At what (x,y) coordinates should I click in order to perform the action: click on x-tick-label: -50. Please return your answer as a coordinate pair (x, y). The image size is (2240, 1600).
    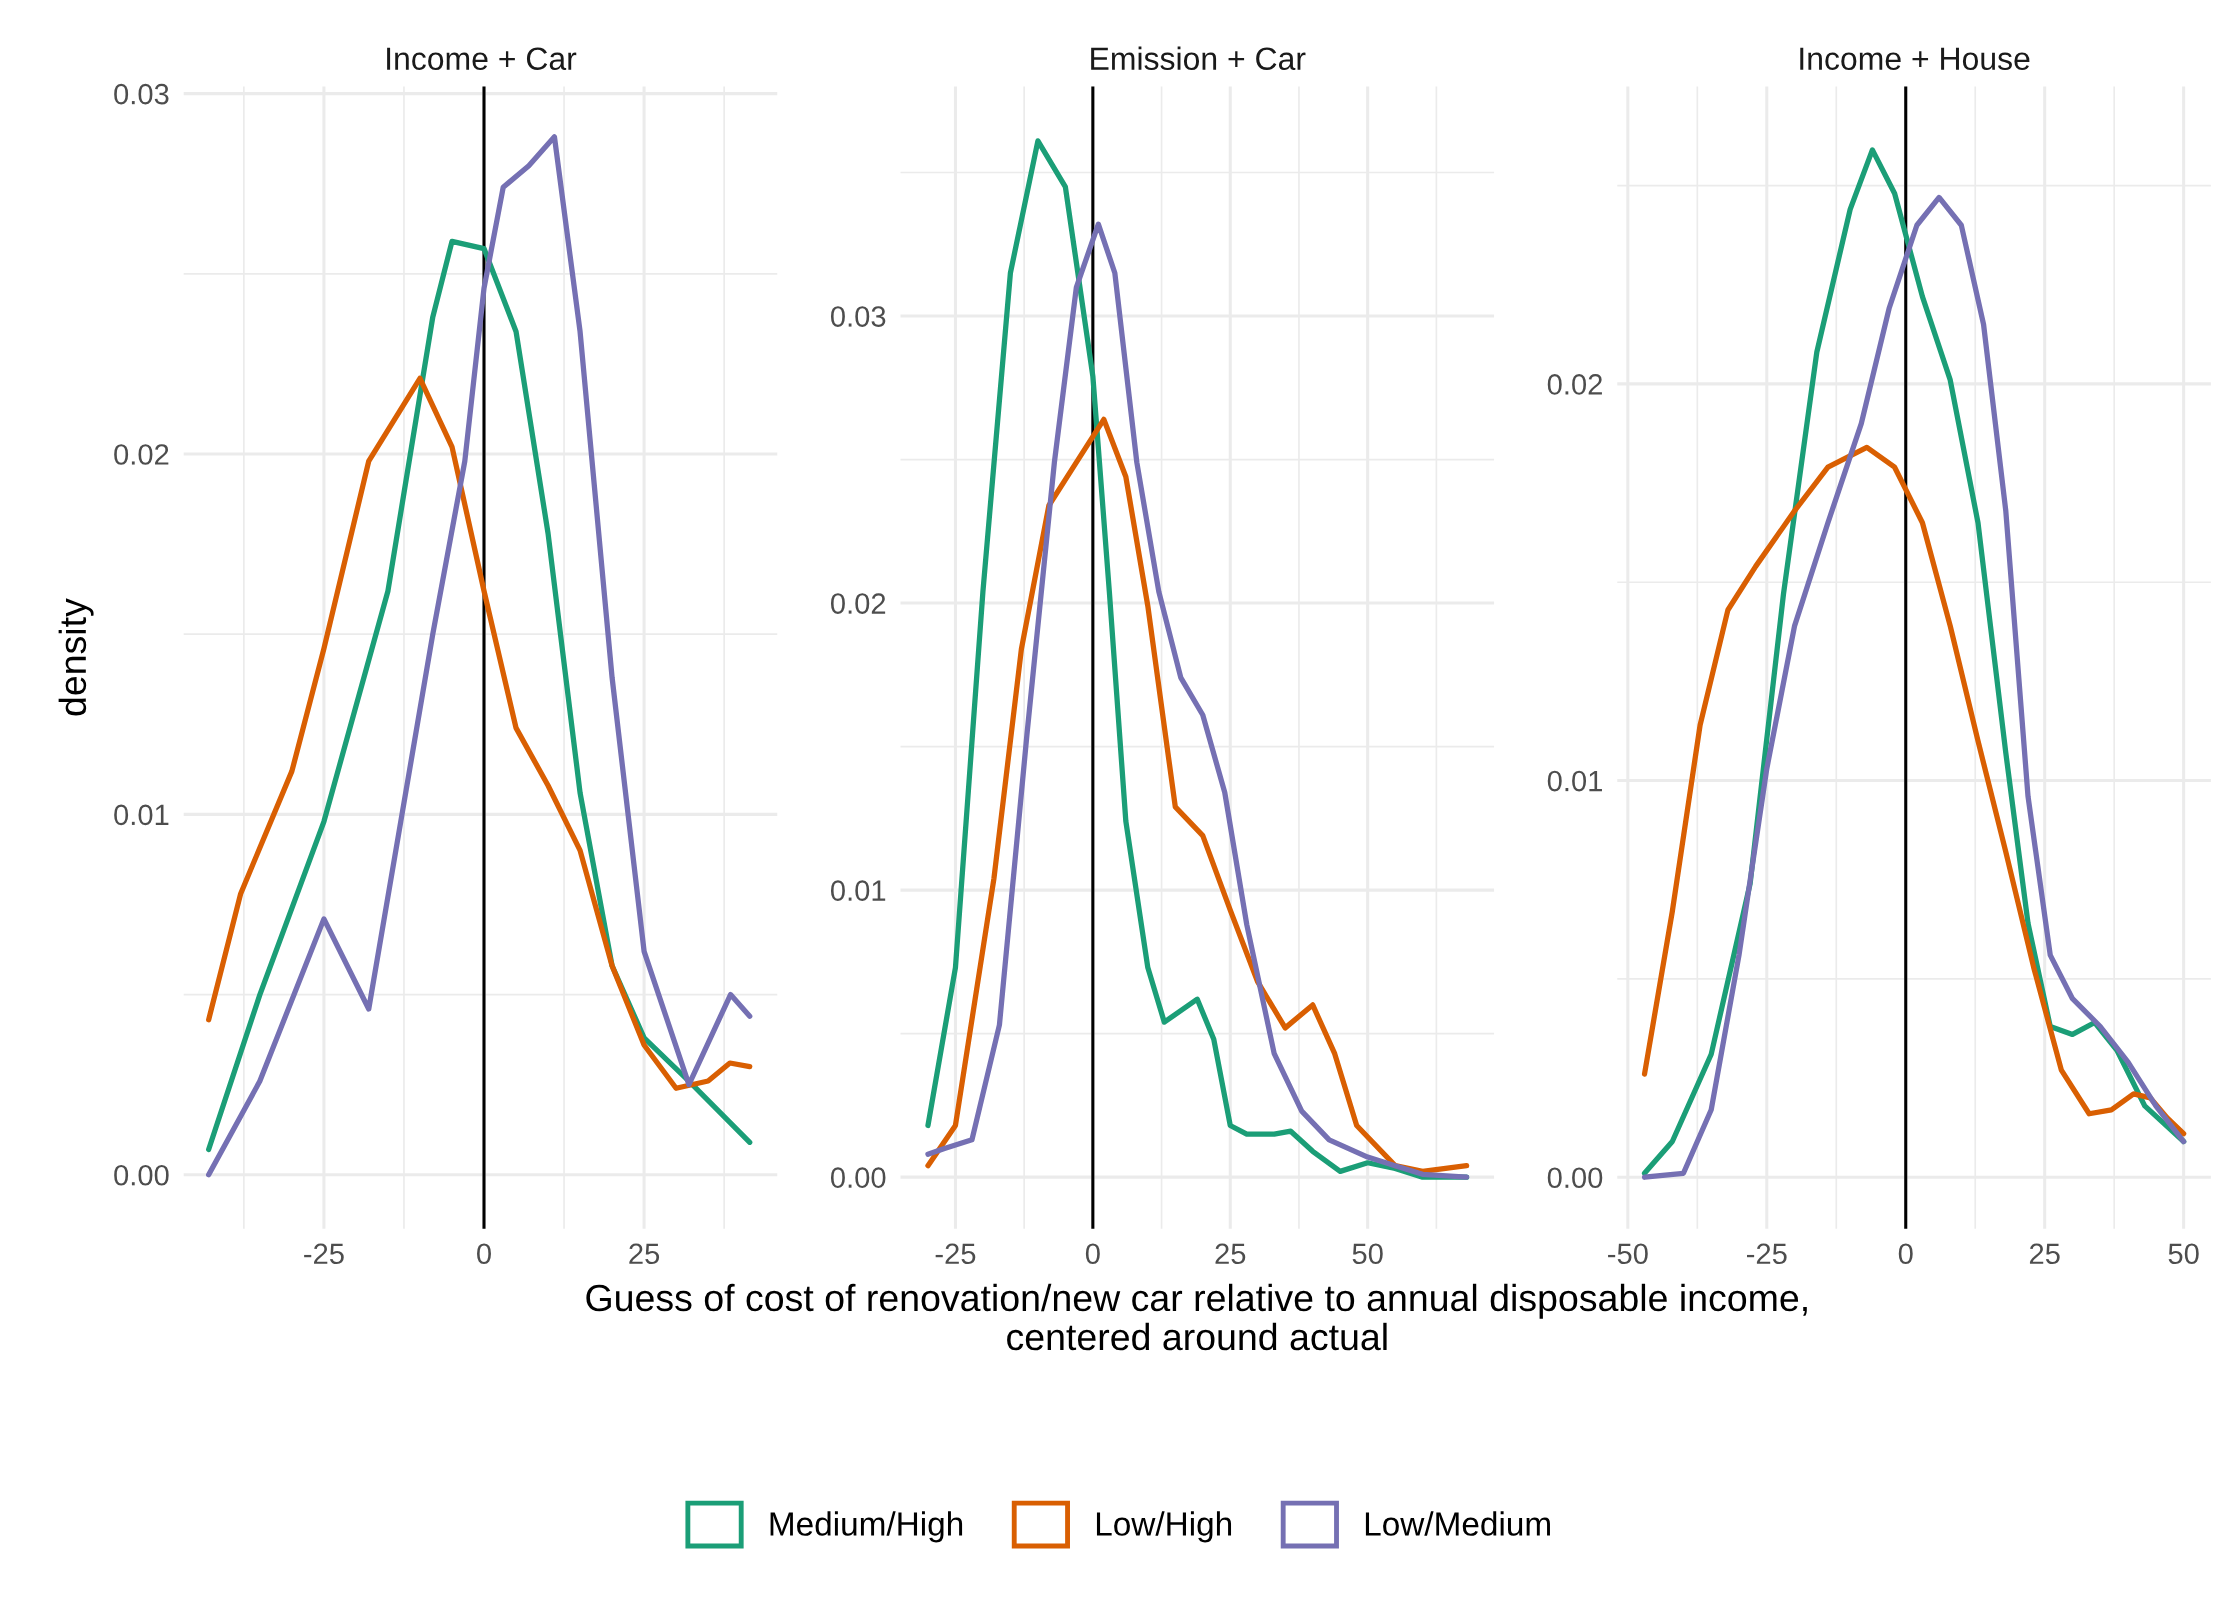
    Looking at the image, I should click on (1628, 1254).